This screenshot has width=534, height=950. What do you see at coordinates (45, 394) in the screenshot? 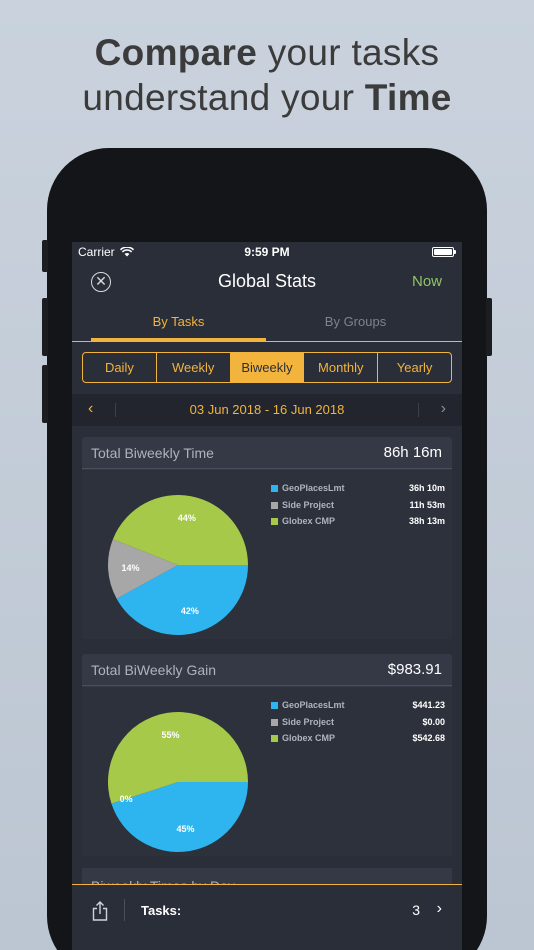
I see `phone-volume-down` at bounding box center [45, 394].